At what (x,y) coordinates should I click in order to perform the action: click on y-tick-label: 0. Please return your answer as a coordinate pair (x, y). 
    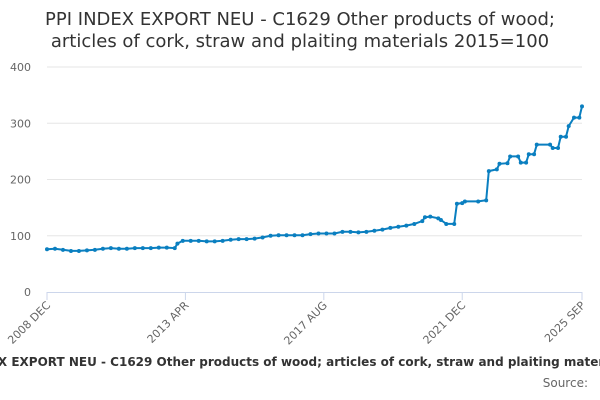
    Looking at the image, I should click on (27, 292).